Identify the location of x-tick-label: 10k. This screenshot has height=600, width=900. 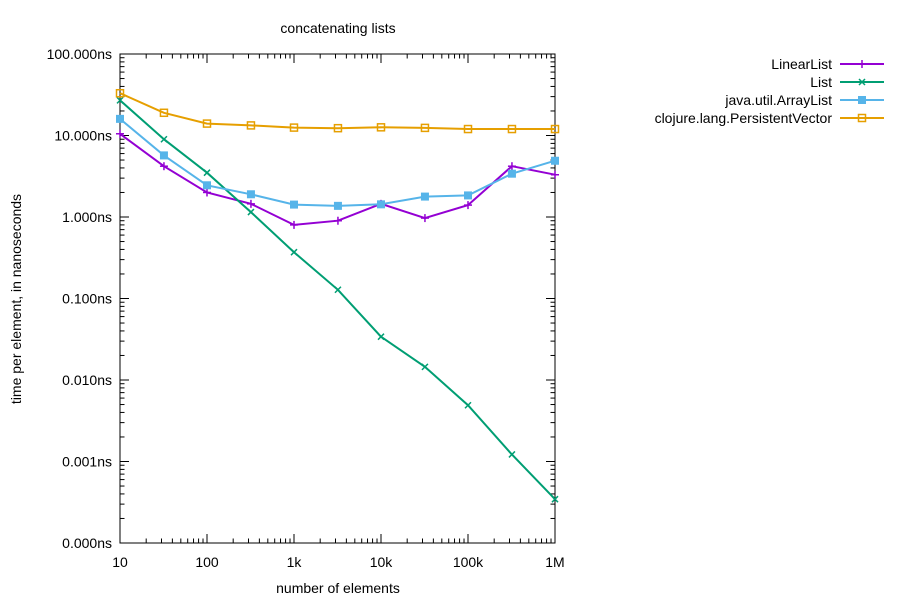
(382, 562).